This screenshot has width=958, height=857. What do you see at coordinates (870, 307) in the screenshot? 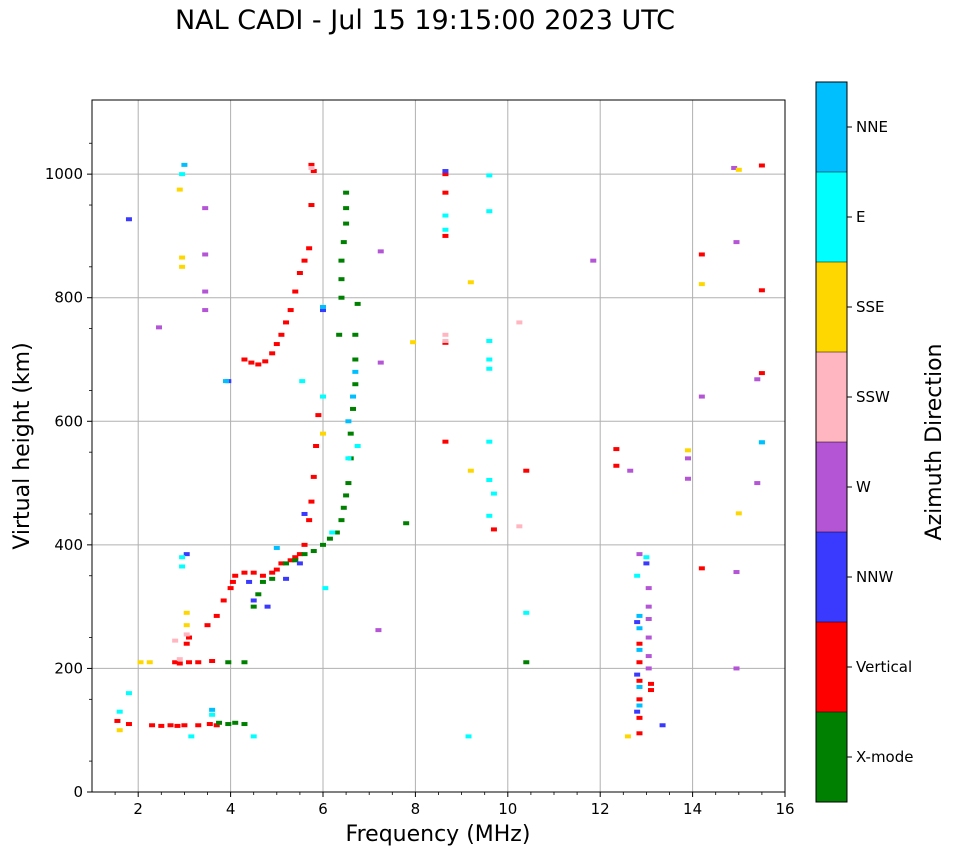
I see `colorbar-tick-label: SSE` at bounding box center [870, 307].